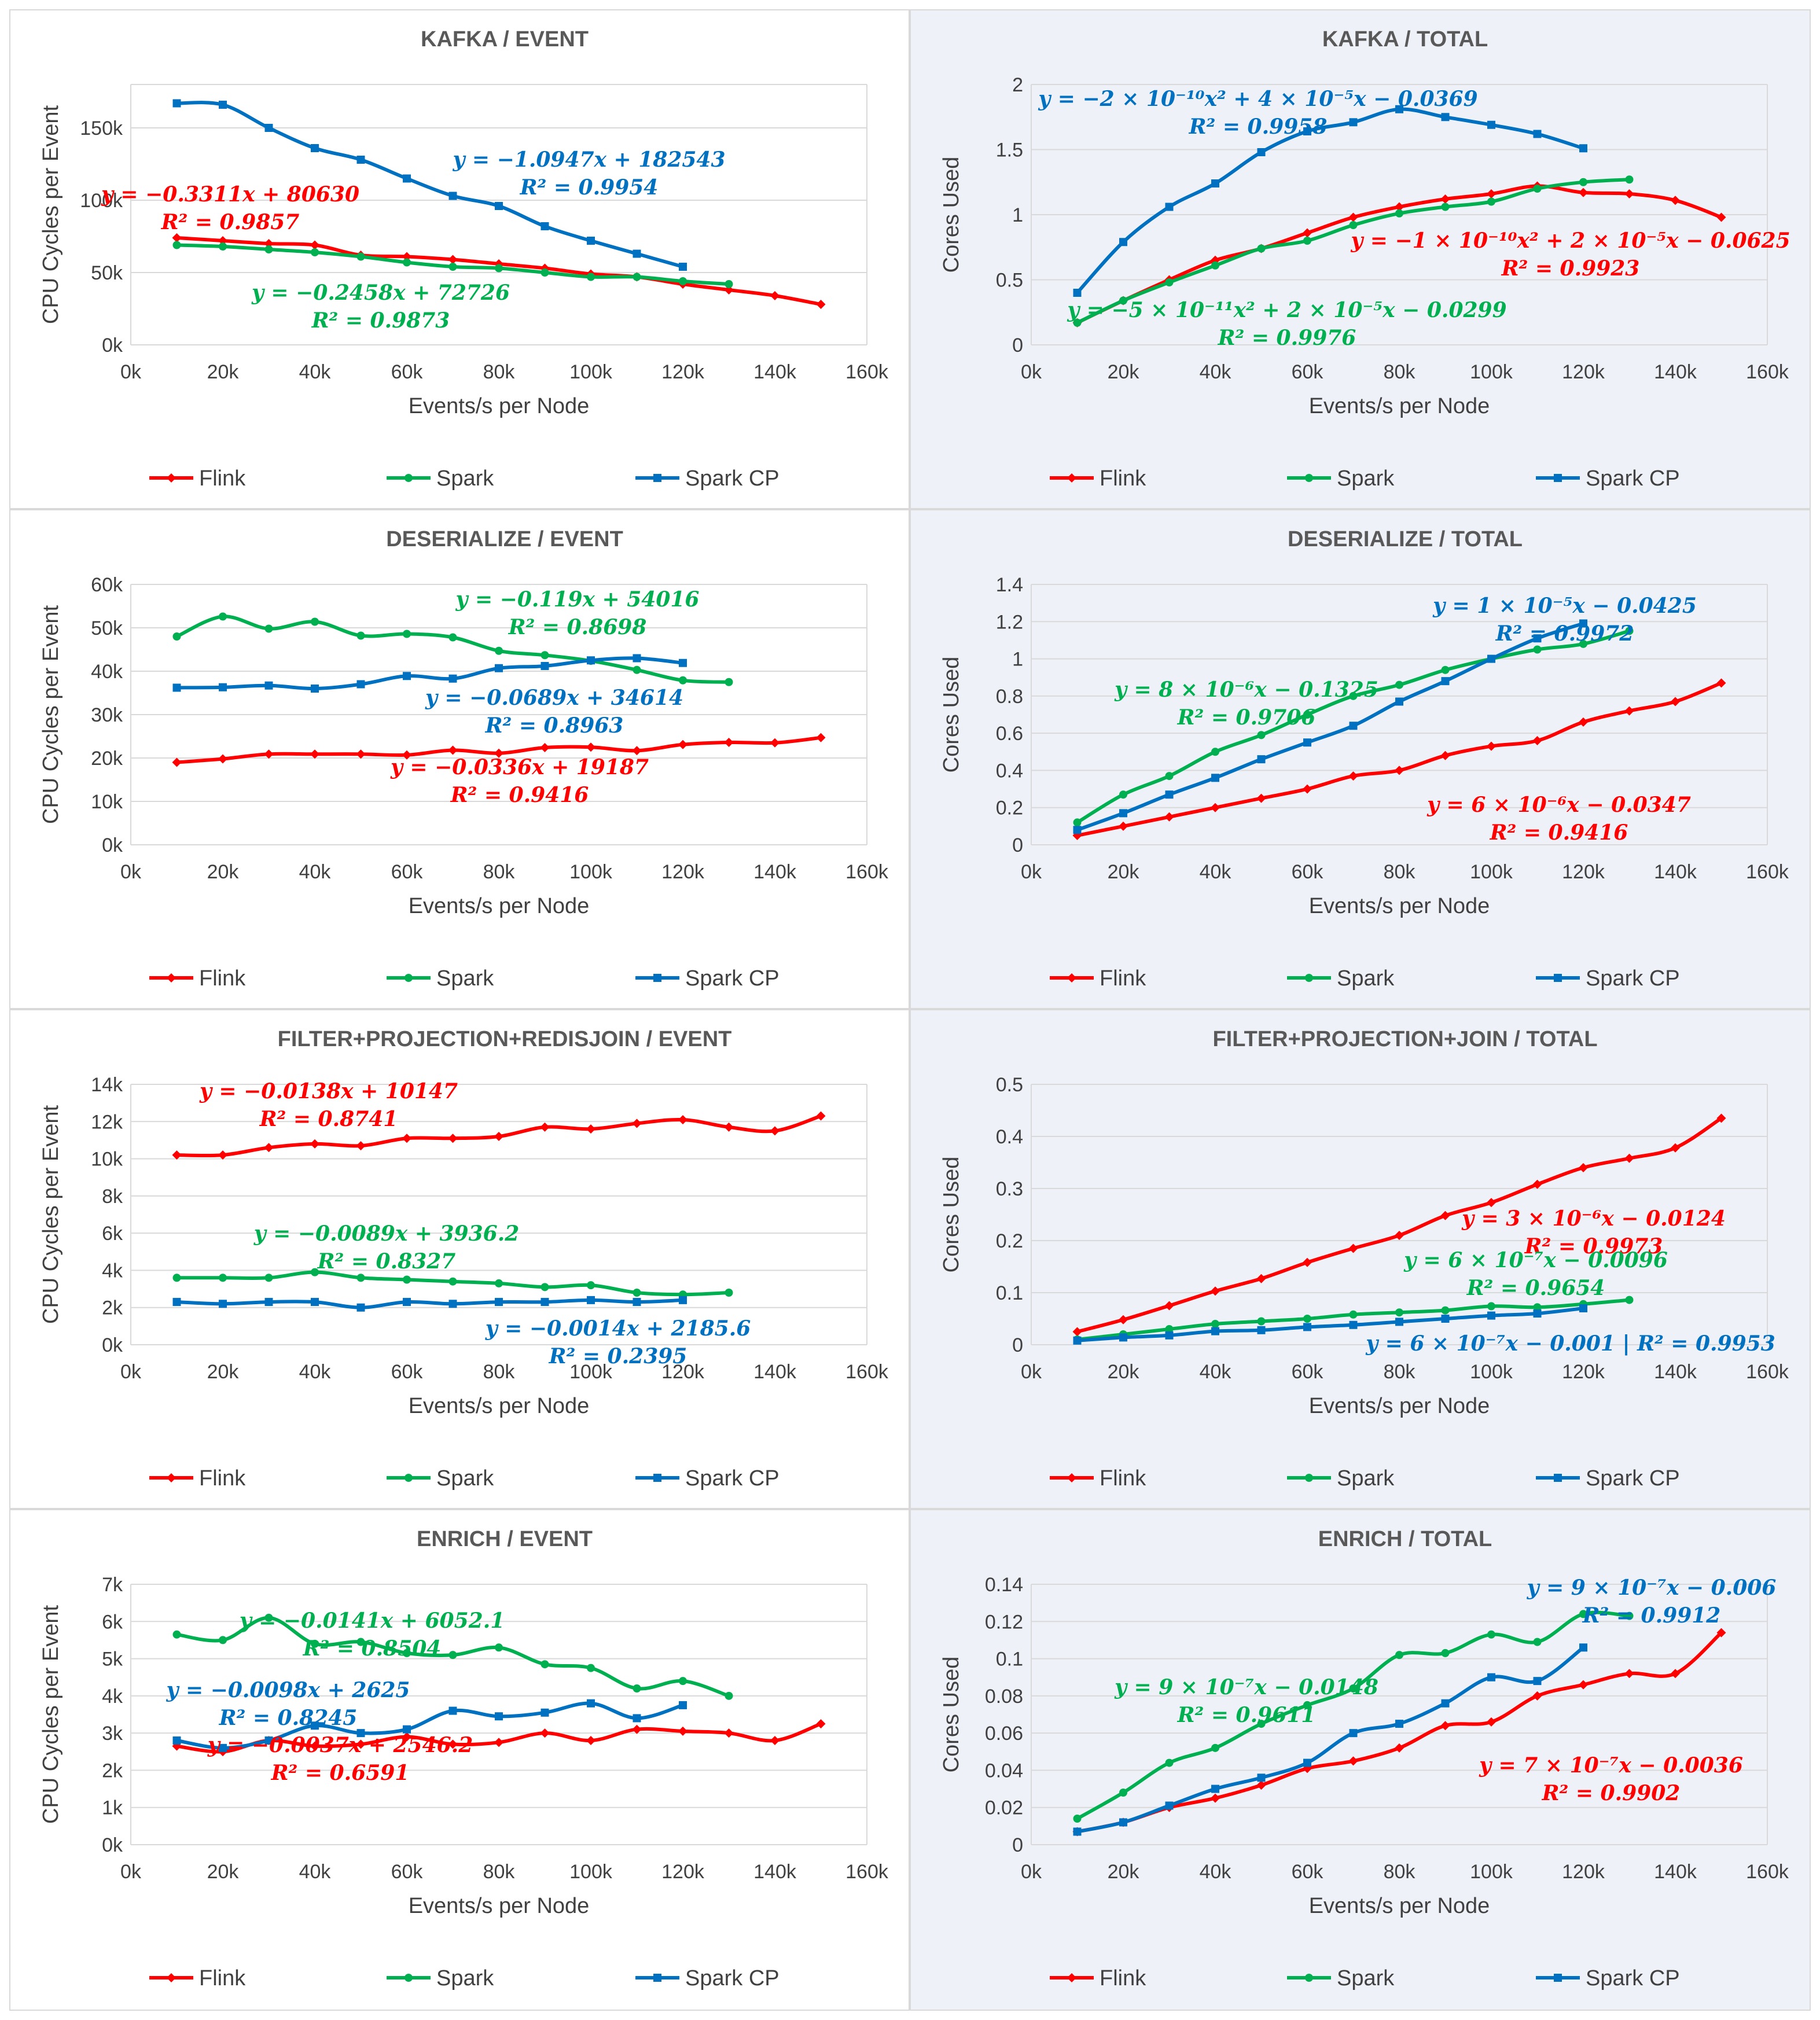  I want to click on regression-equation: y = 9 × 10⁻⁷x − 0.006, so click(1652, 1588).